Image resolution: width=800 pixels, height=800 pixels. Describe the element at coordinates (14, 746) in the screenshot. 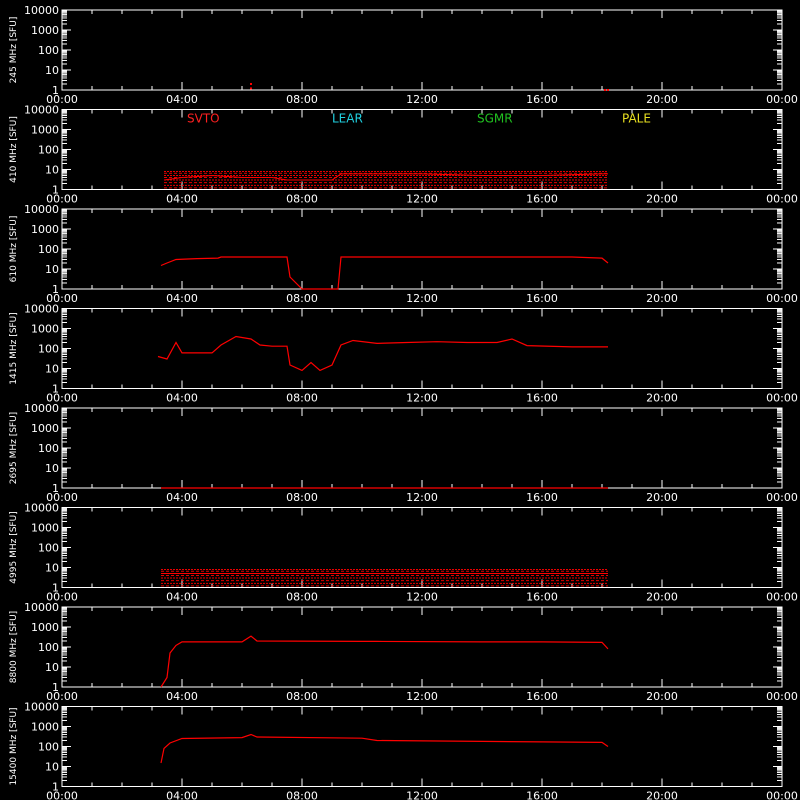

I see `y-axis-label: 15400 MHz [SFU]` at that location.